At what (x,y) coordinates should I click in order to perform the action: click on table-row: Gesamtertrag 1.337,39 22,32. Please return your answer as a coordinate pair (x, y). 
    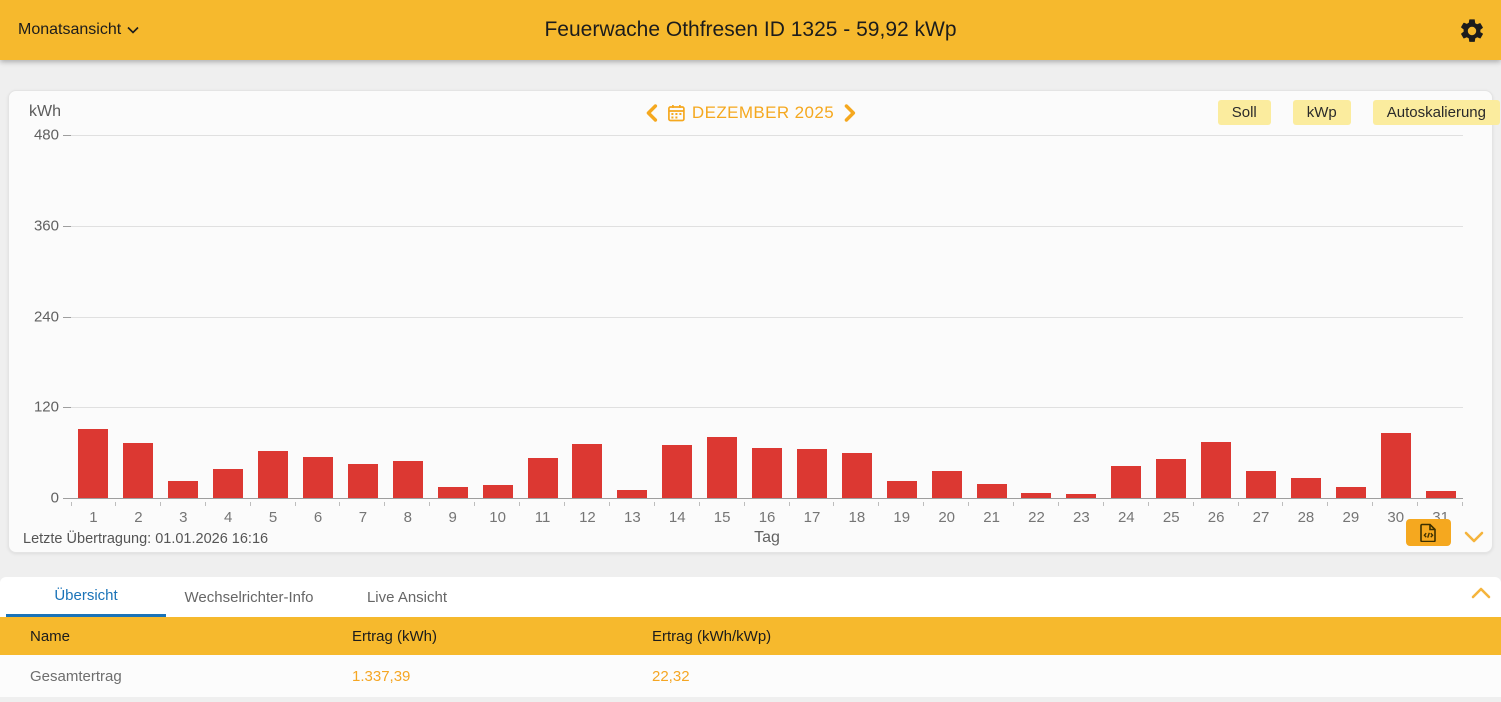
    Looking at the image, I should click on (750, 676).